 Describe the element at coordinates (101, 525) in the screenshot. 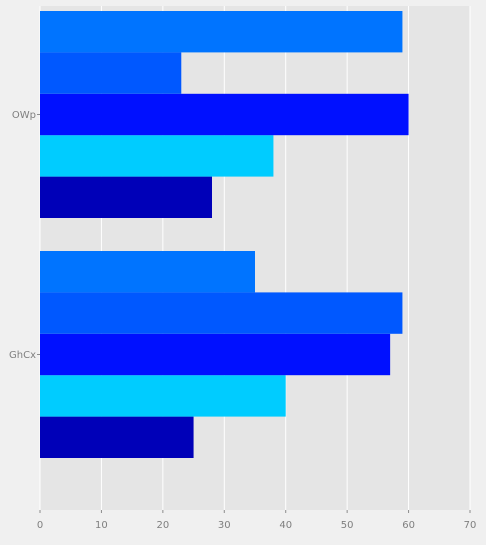

I see `x-tick-label: 10` at that location.